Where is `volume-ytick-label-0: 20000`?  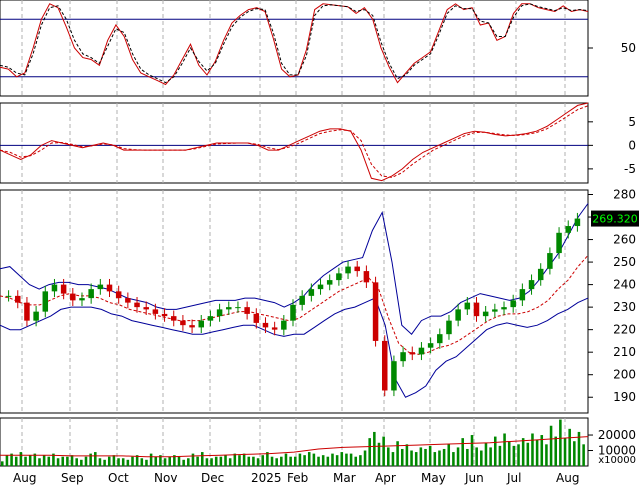 volume-ytick-label-0: 20000 is located at coordinates (617, 435).